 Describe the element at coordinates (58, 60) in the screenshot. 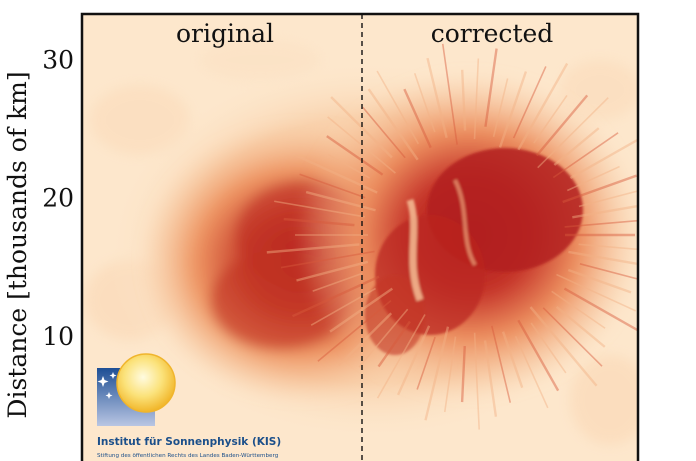

I see `y-tick-label-30: 30` at that location.